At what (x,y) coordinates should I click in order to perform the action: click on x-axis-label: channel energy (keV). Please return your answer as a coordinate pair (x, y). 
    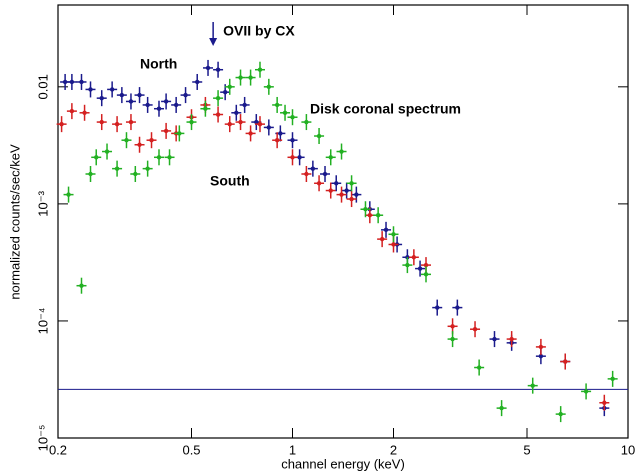
    Looking at the image, I should click on (343, 463).